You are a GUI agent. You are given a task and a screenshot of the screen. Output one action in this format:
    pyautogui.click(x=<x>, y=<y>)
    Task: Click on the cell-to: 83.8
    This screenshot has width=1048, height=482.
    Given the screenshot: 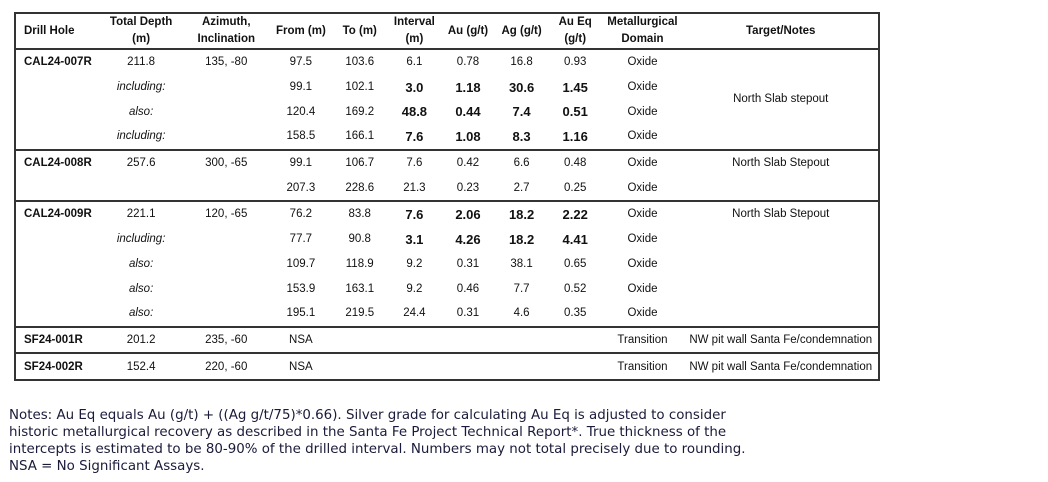 What is the action you would take?
    pyautogui.click(x=360, y=213)
    